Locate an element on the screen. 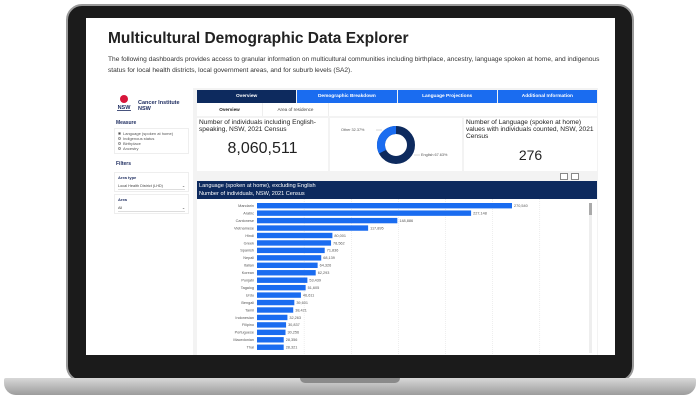 The height and width of the screenshot is (400, 700). measure-radio: Ancestry is located at coordinates (153, 148).